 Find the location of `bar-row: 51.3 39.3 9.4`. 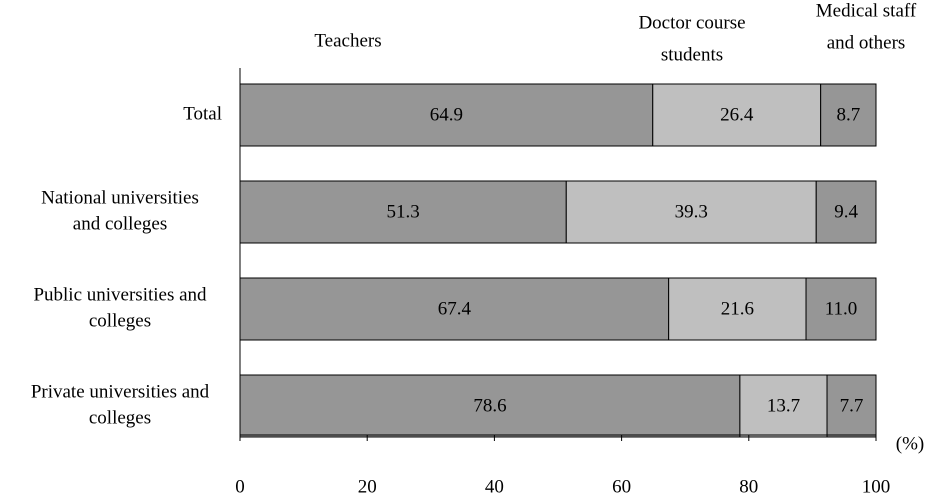

bar-row: 51.3 39.3 9.4 is located at coordinates (558, 212).